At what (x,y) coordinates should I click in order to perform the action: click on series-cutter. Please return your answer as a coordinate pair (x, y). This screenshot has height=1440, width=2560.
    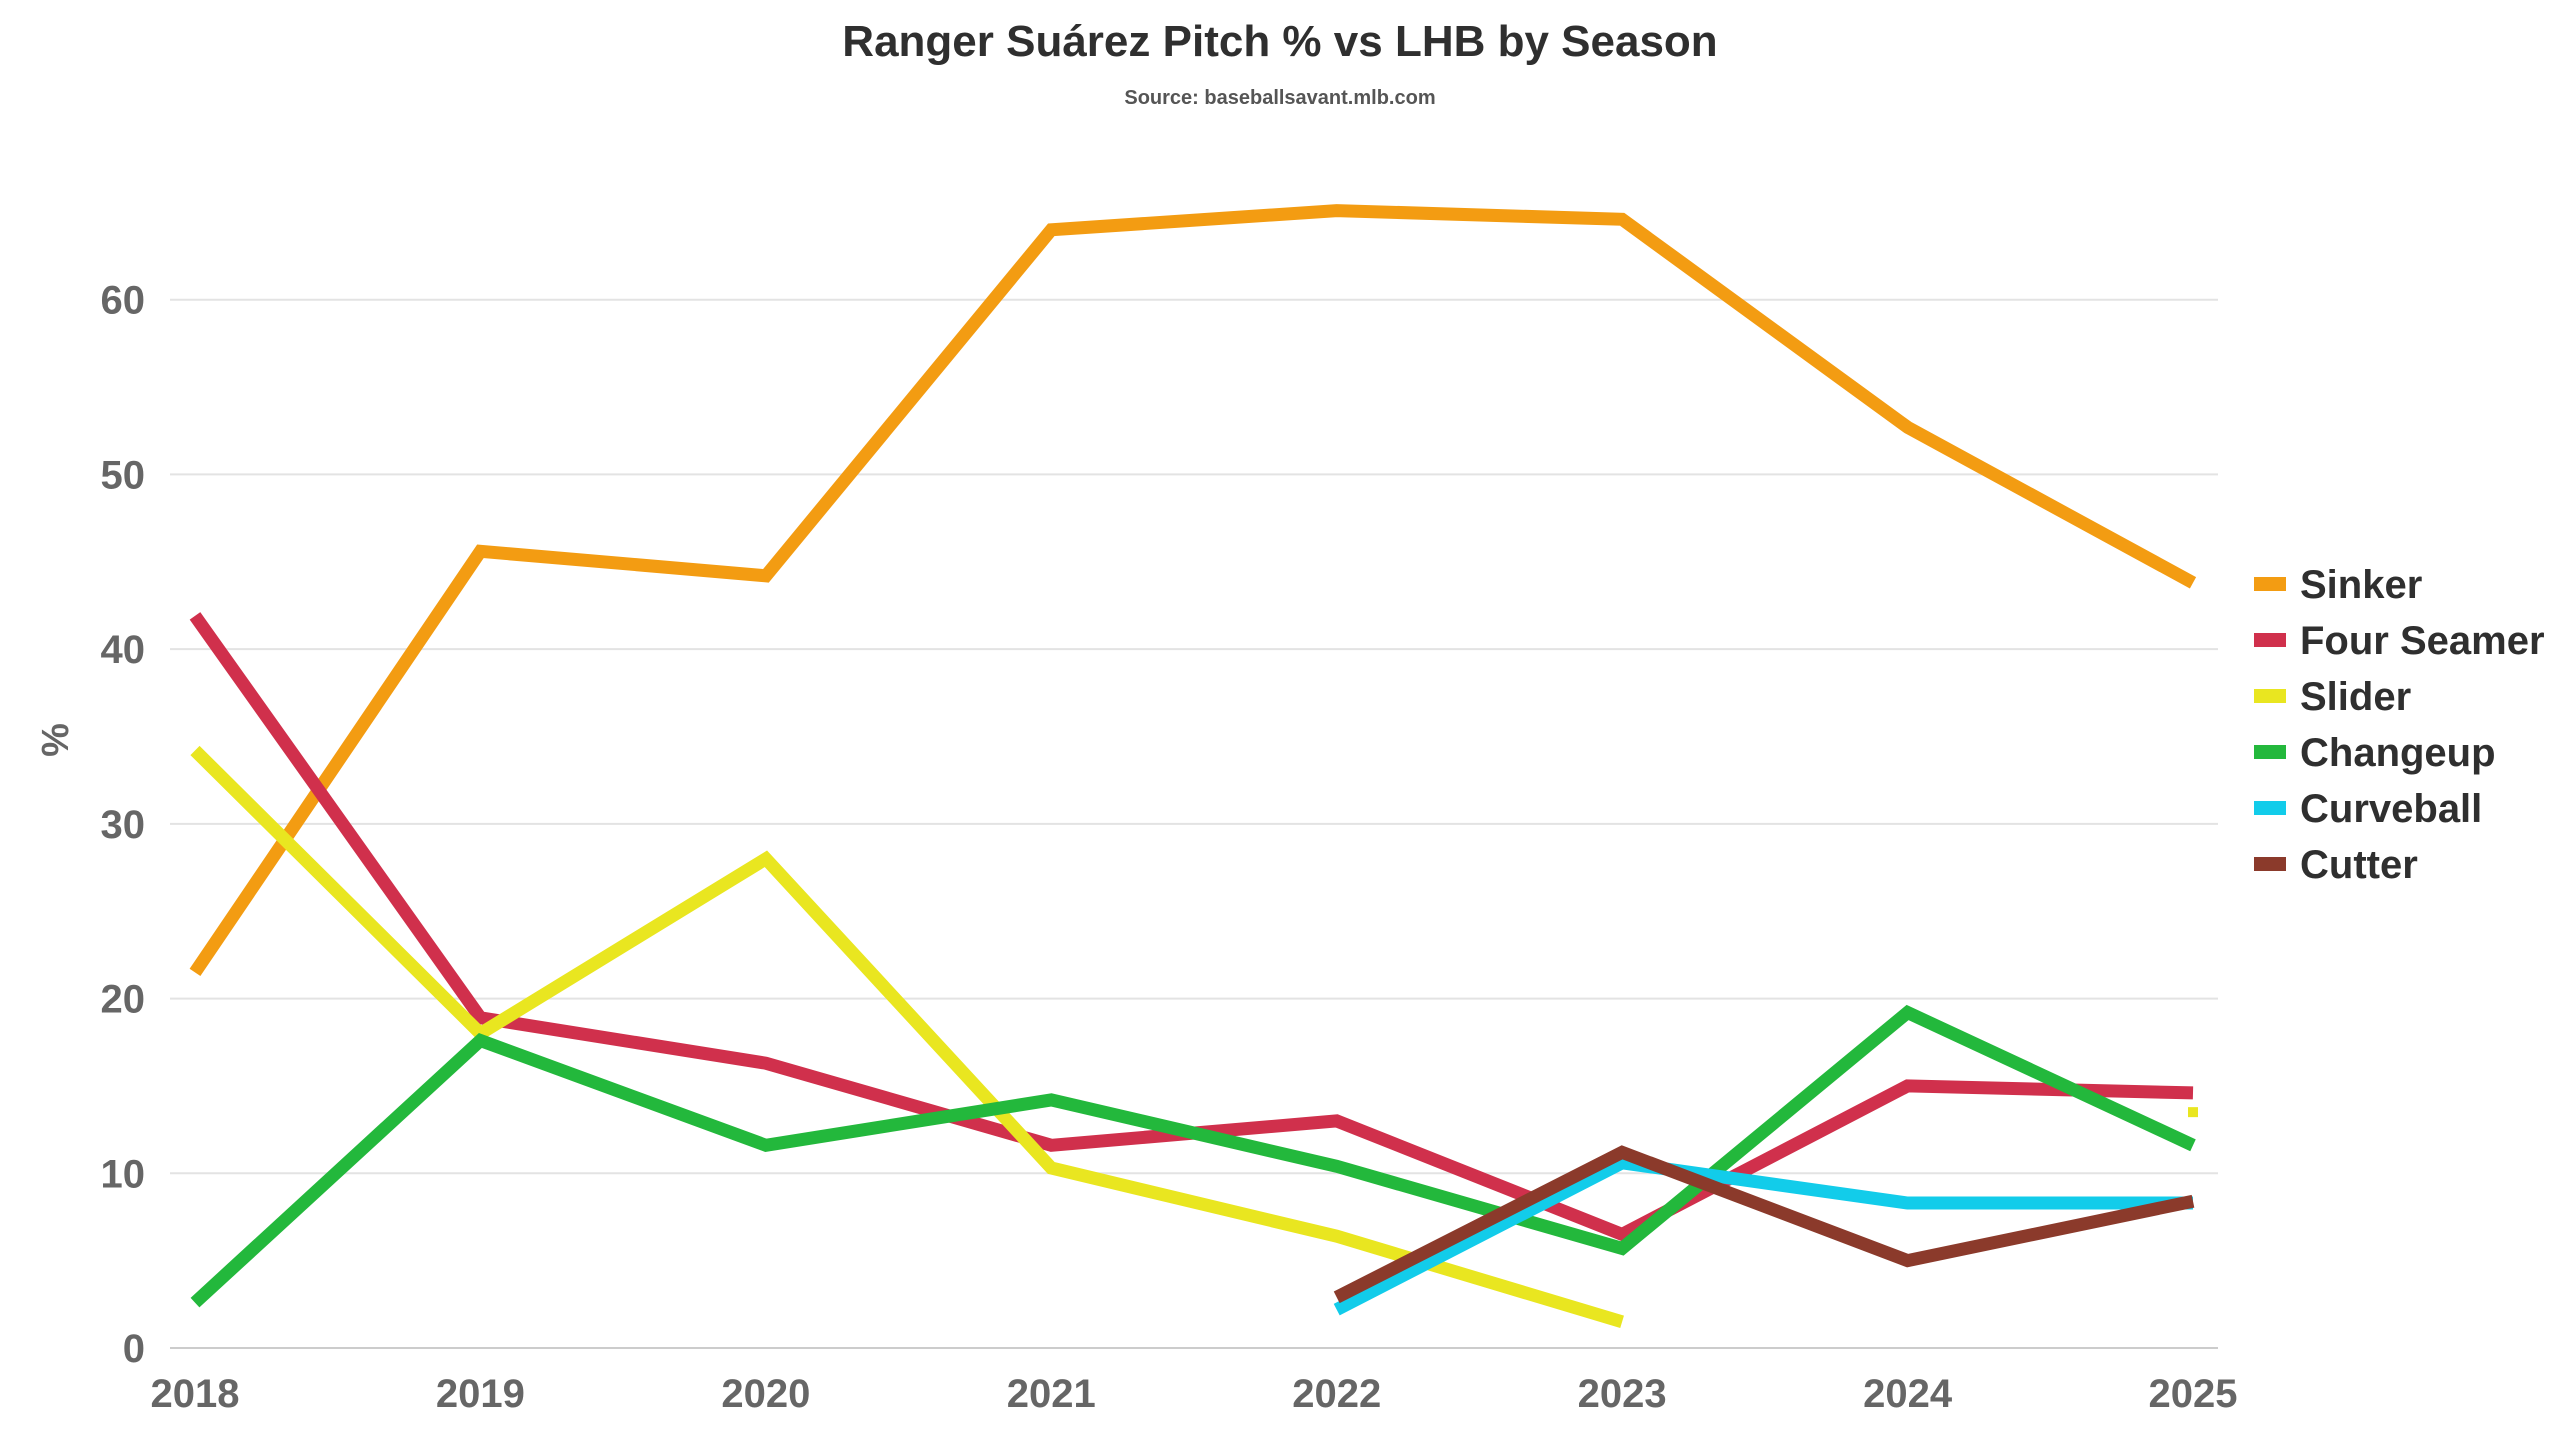
    Looking at the image, I should click on (1764, 1224).